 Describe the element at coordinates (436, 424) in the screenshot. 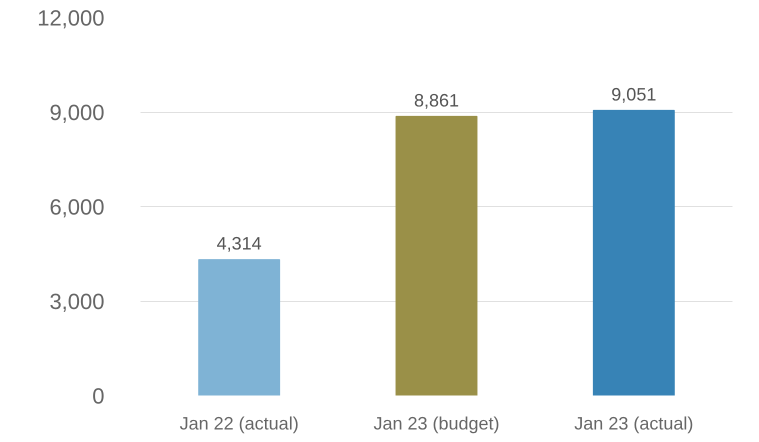

I see `x-tick-label: Jan 23 (budget)` at that location.